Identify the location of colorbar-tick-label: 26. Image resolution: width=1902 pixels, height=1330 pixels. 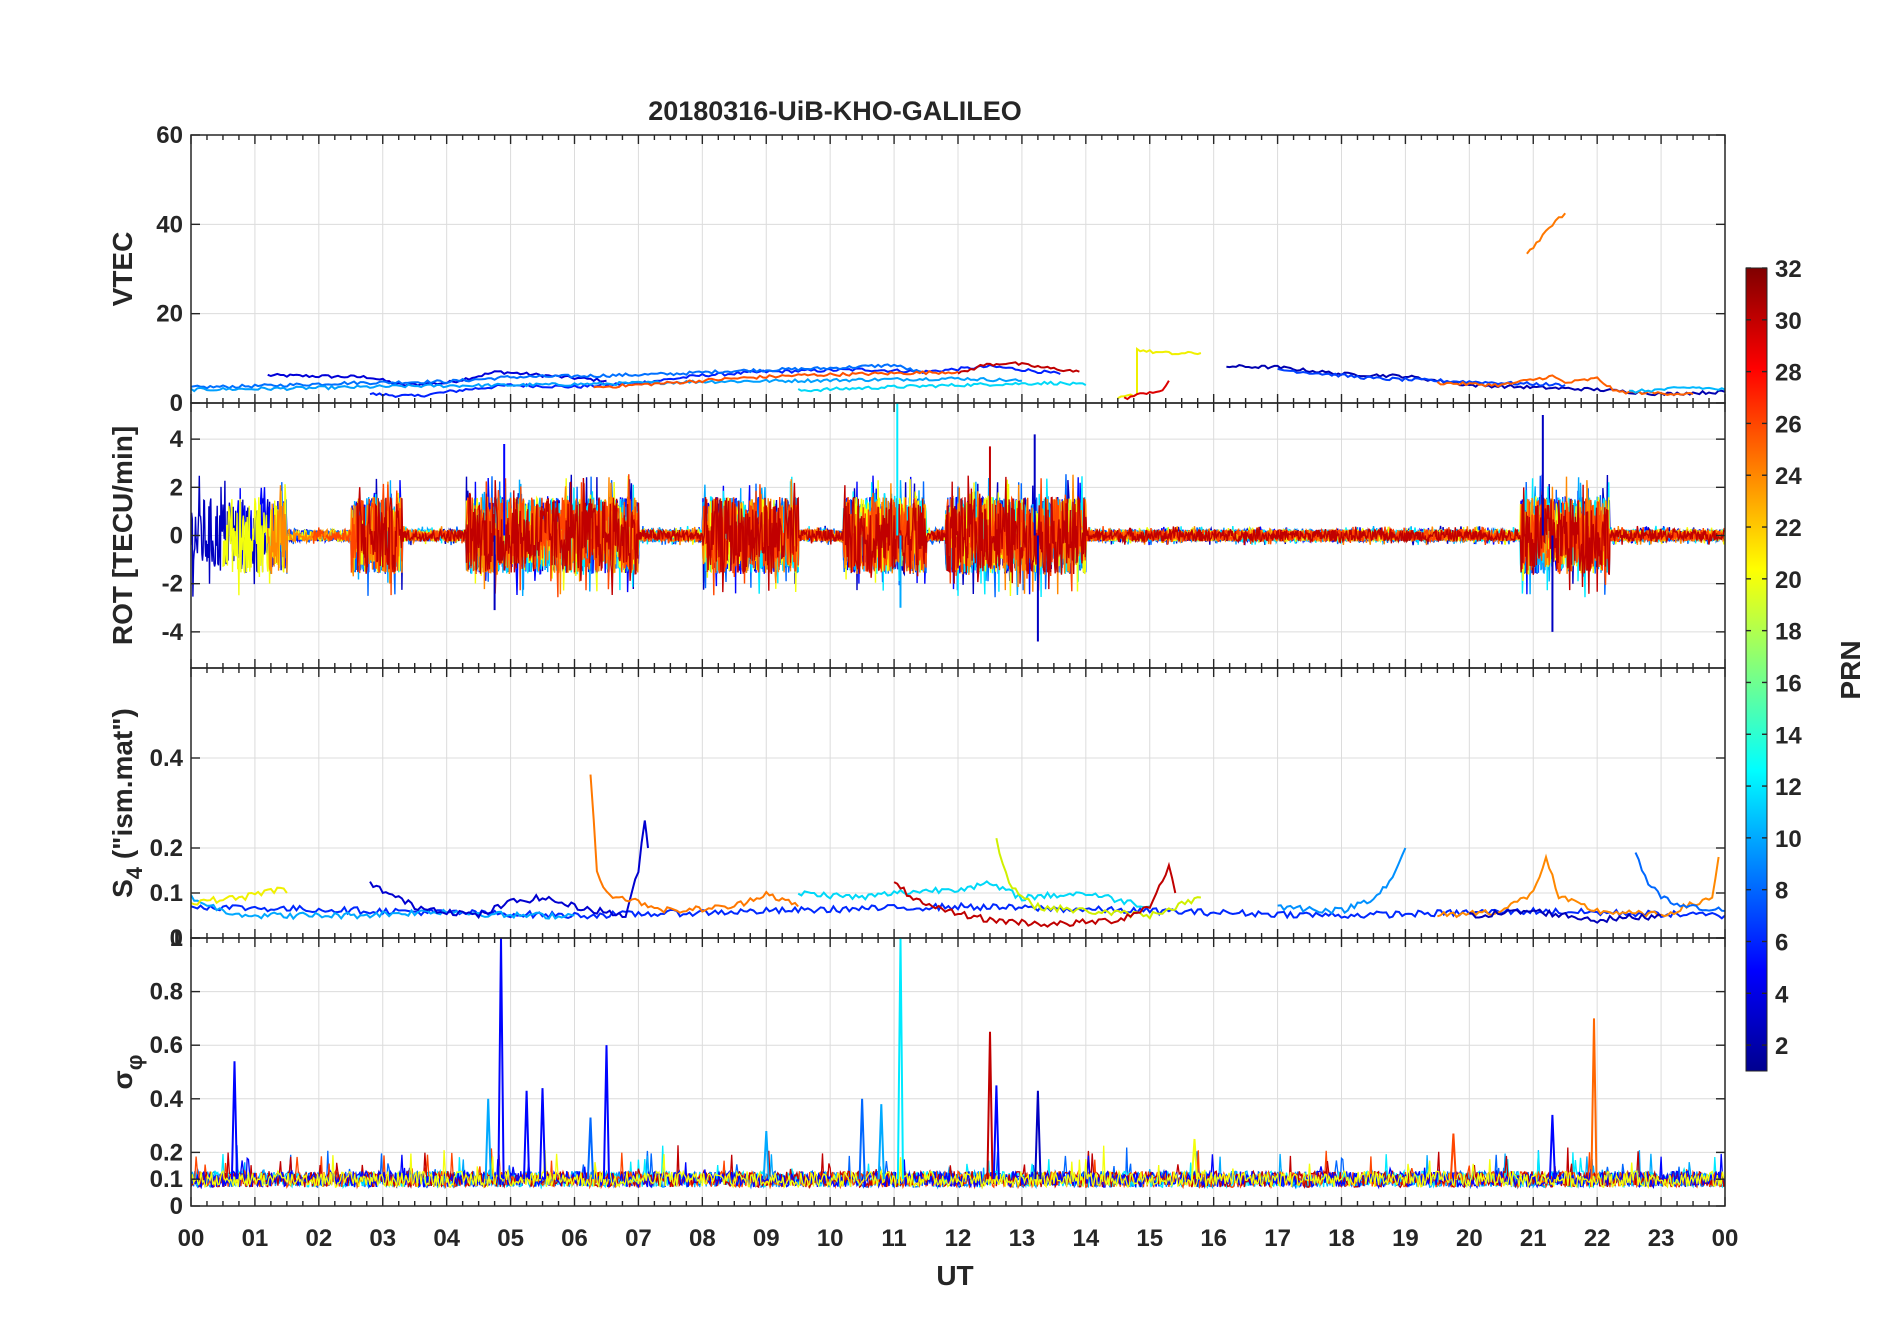
(1788, 424).